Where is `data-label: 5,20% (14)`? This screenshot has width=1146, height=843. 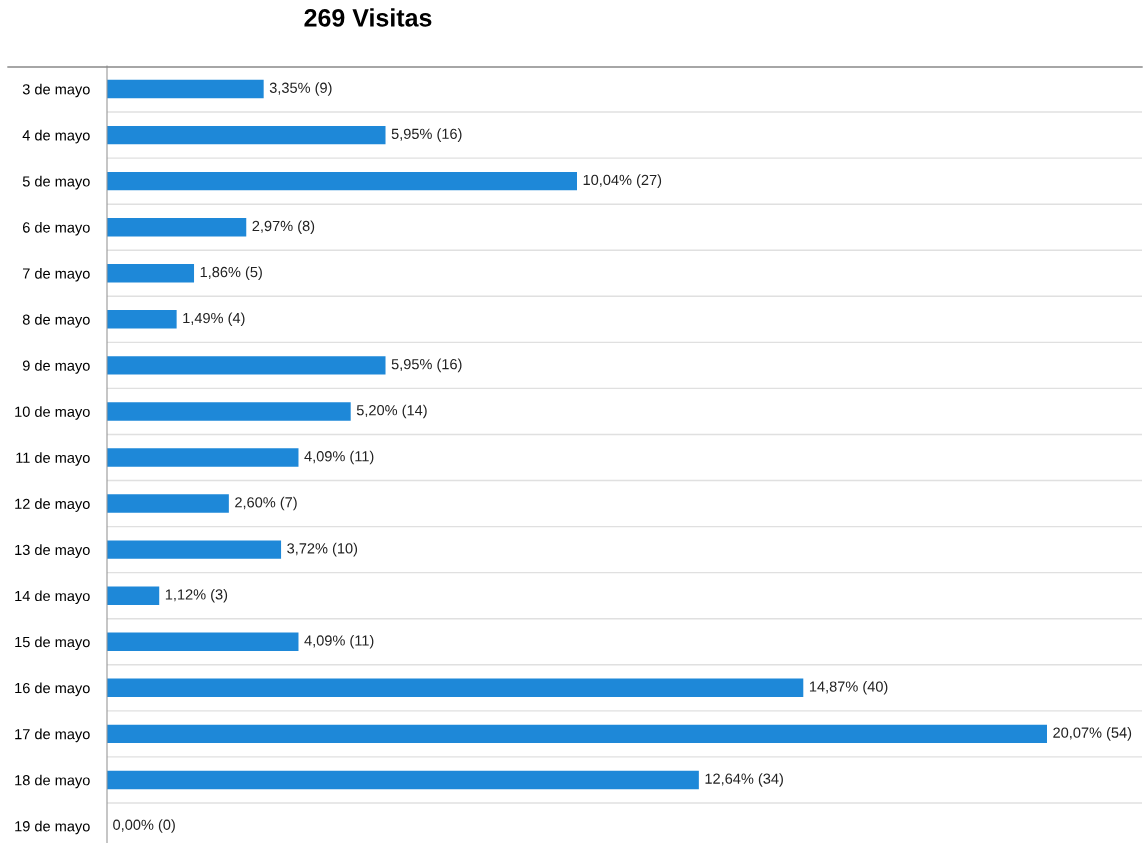
data-label: 5,20% (14) is located at coordinates (391, 411).